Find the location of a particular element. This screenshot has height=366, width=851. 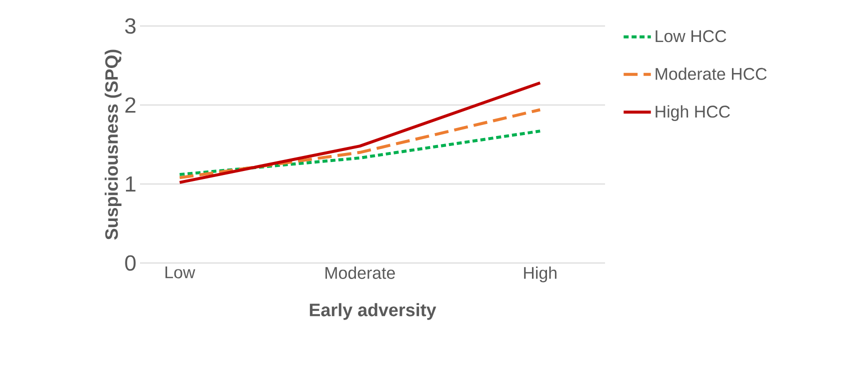

y-tick-label: 2 is located at coordinates (130, 105).